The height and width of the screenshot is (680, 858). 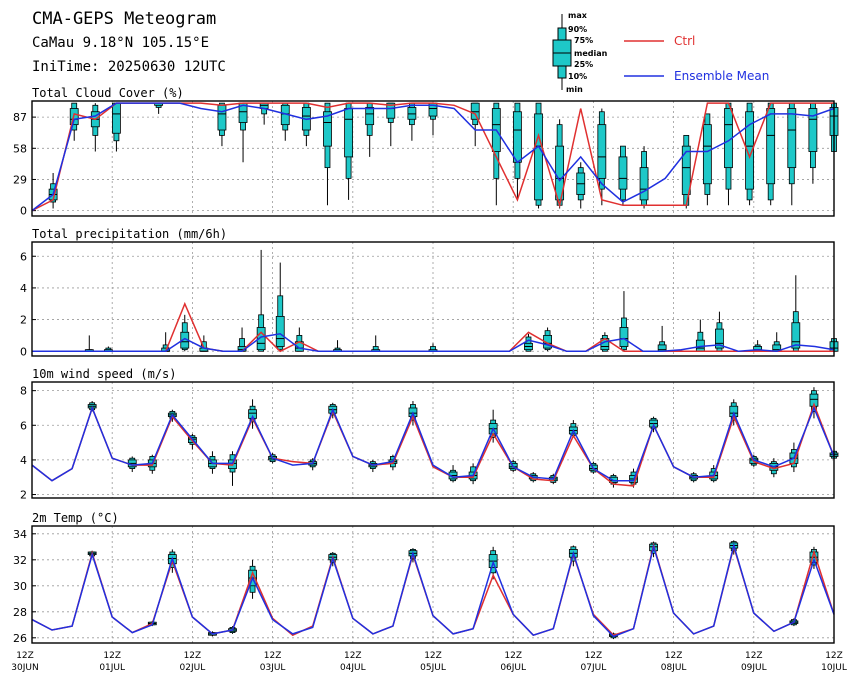 What do you see at coordinates (104, 374) in the screenshot?
I see `panel-title-wind-speed: 10m wind speed (m/s)` at bounding box center [104, 374].